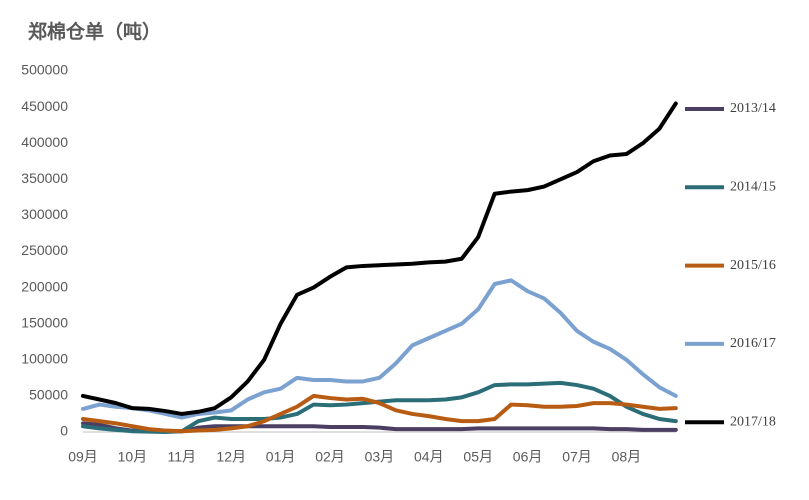 The width and height of the screenshot is (809, 500). Describe the element at coordinates (44, 70) in the screenshot. I see `y-tick-label: 500000` at that location.